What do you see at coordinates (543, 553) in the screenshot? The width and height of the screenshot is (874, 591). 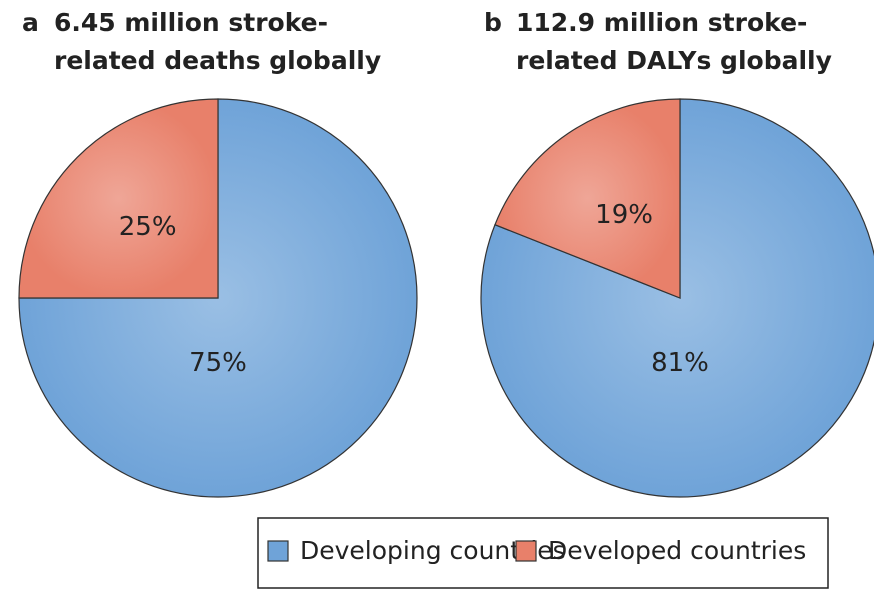 I see `legend-box` at bounding box center [543, 553].